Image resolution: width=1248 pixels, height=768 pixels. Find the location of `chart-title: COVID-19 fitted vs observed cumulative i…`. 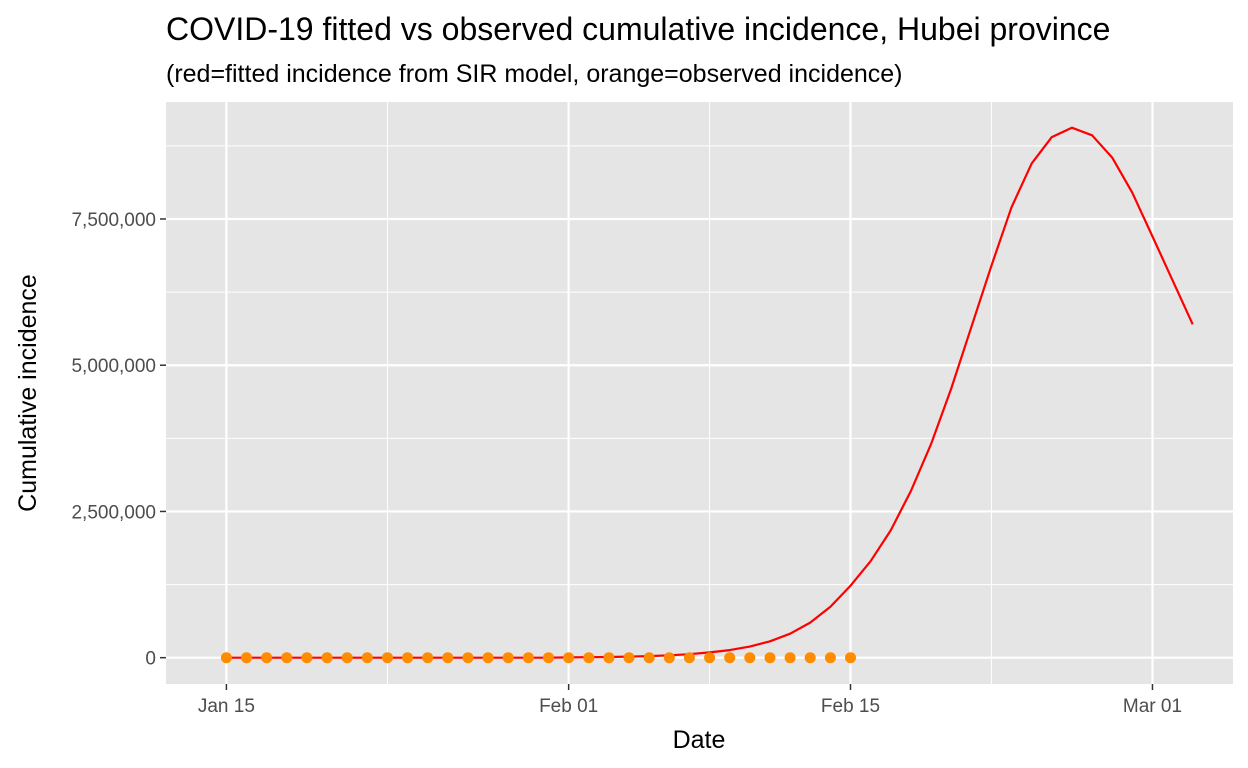

chart-title: COVID-19 fitted vs observed cumulative i… is located at coordinates (638, 29).